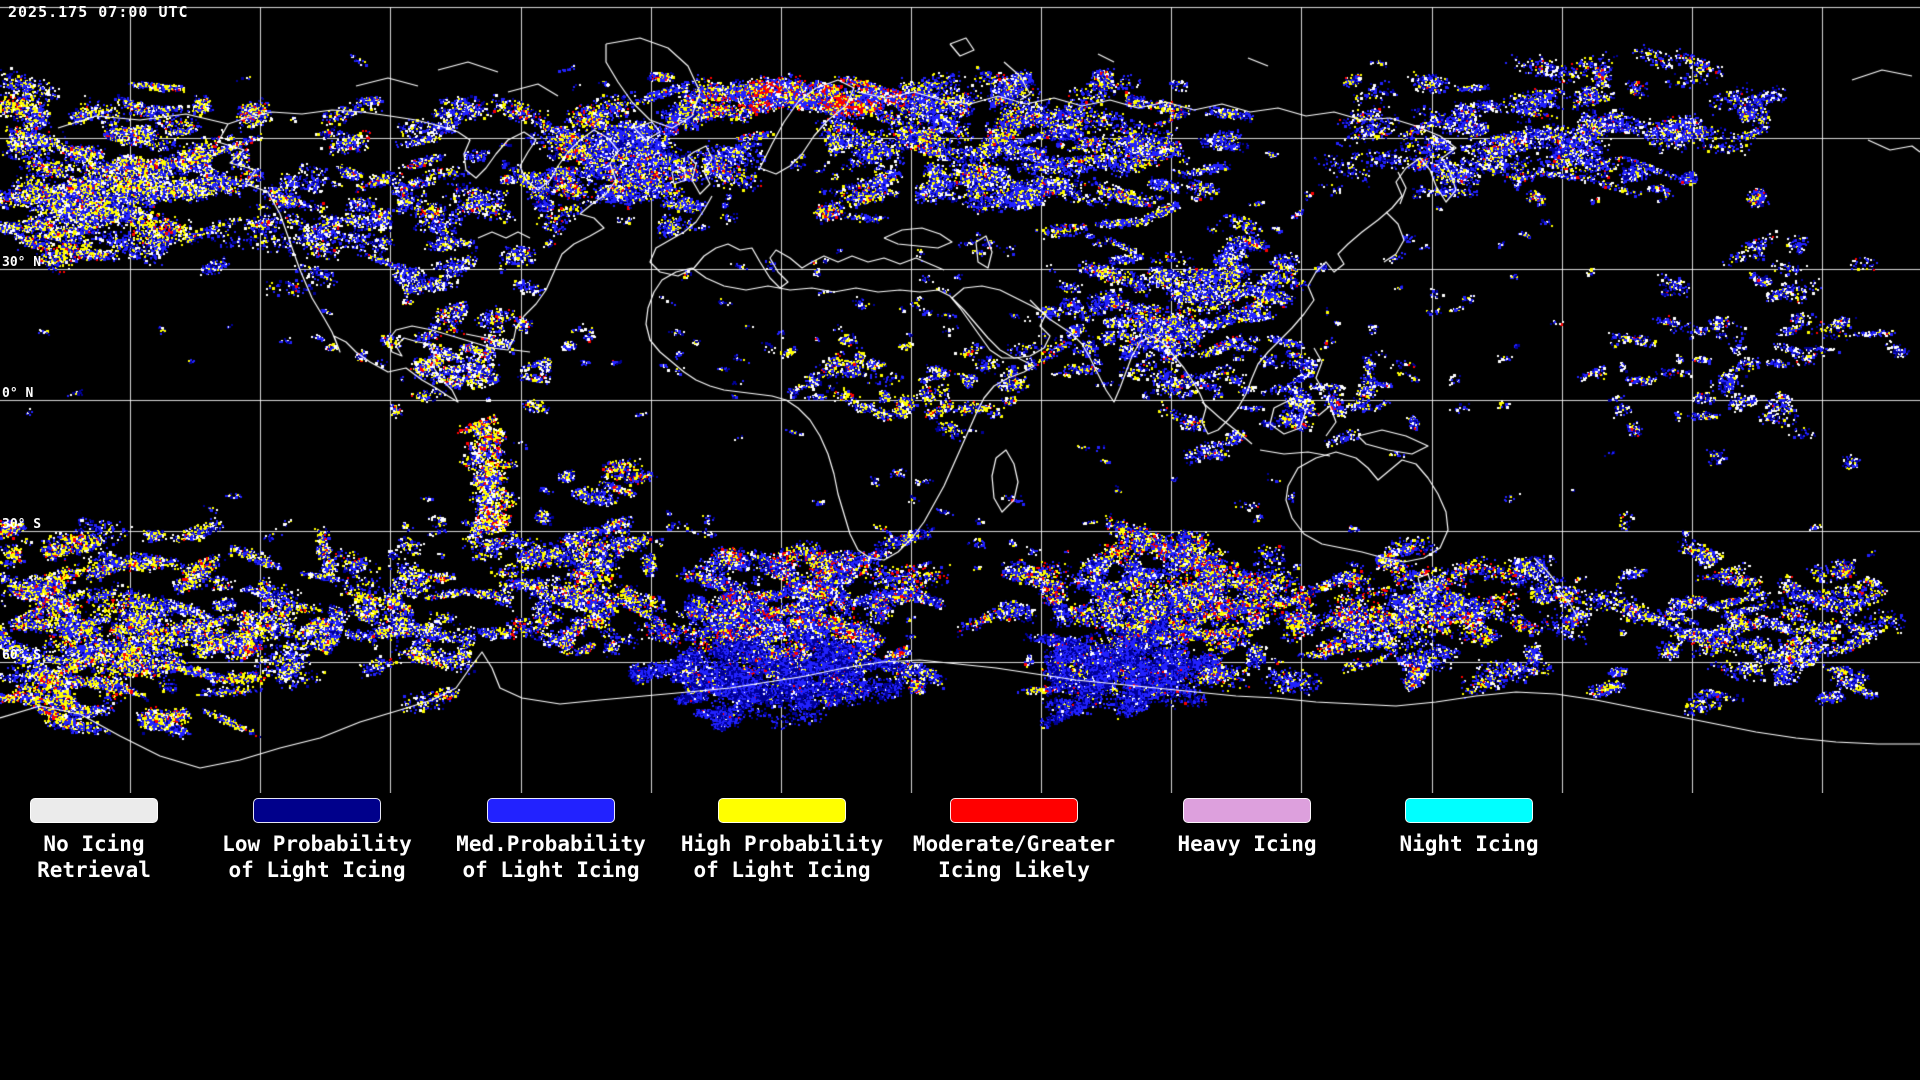  I want to click on legend-label: High Probability, so click(782, 844).